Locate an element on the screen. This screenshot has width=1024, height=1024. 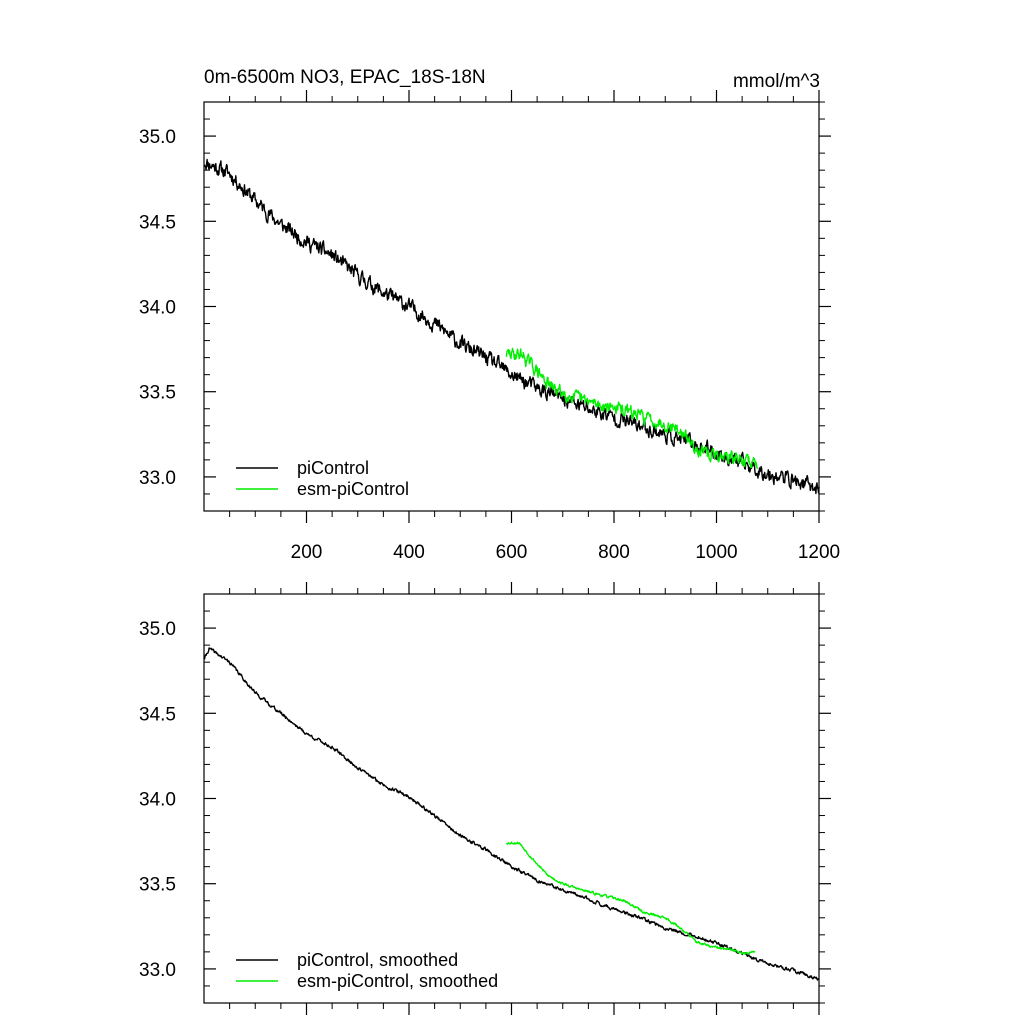
series-line-esm-picontrol-smoothed is located at coordinates (630, 898).